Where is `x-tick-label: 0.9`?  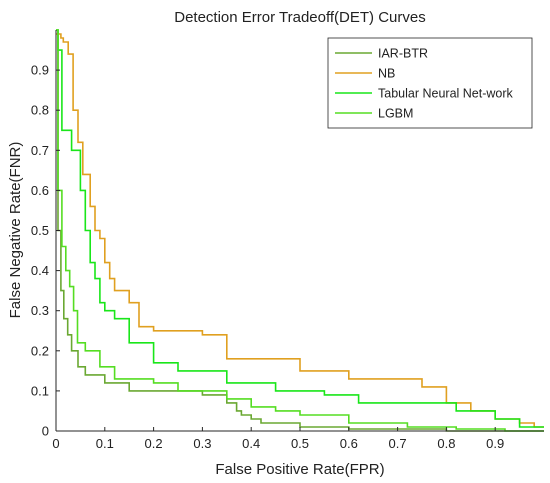 x-tick-label: 0.9 is located at coordinates (495, 443).